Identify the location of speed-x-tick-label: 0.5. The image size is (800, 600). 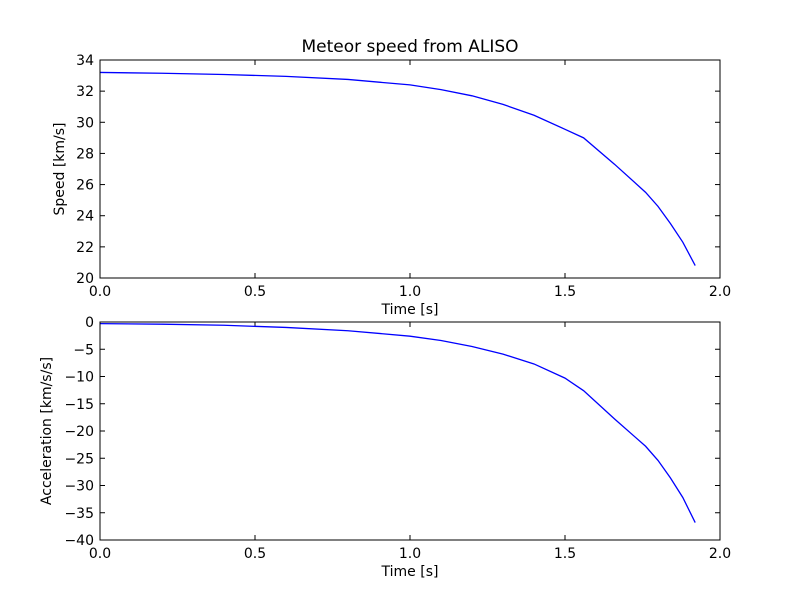
(255, 292).